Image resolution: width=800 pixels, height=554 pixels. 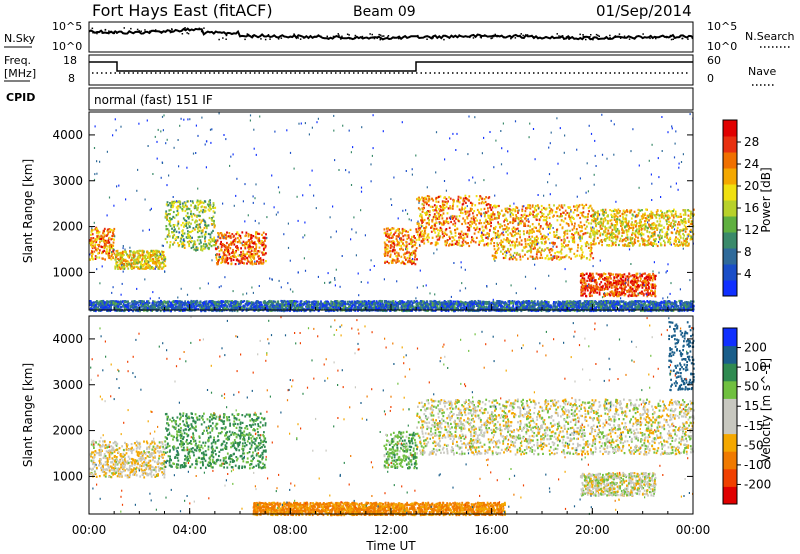 What do you see at coordinates (20, 38) in the screenshot?
I see `noise-sky-label: N.Sky` at bounding box center [20, 38].